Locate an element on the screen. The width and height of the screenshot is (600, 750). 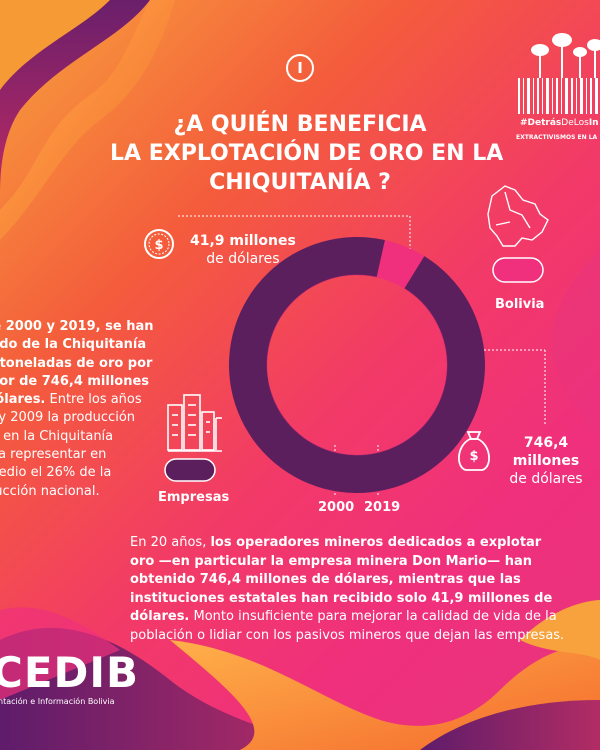
money-bag-icon: $ is located at coordinates (474, 451).